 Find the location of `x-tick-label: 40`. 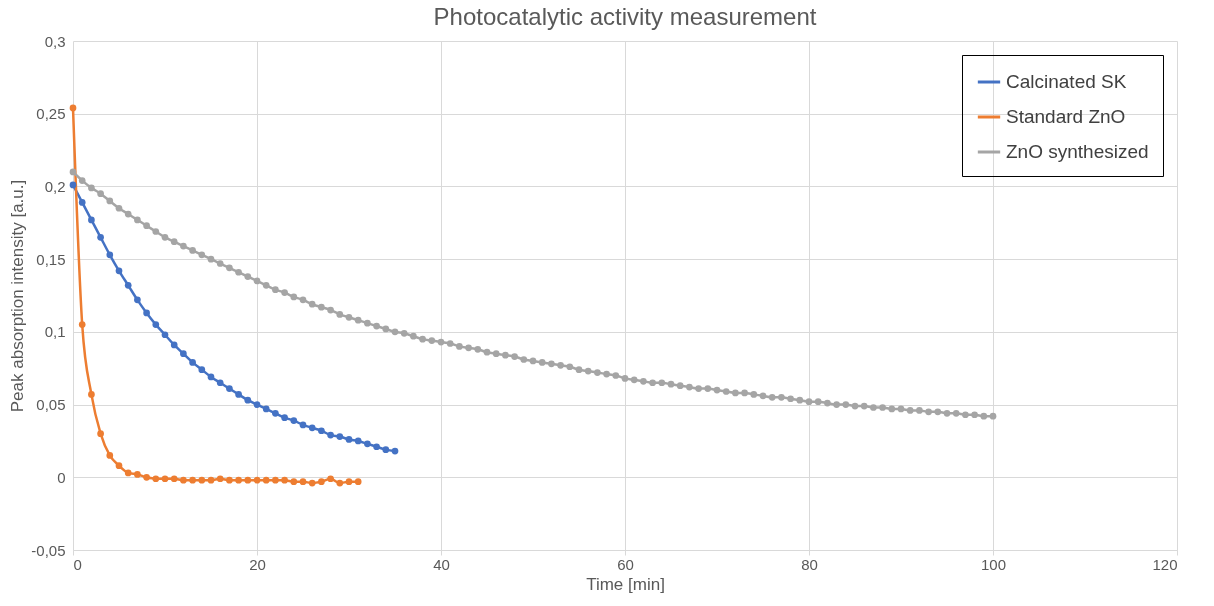

x-tick-label: 40 is located at coordinates (441, 564).